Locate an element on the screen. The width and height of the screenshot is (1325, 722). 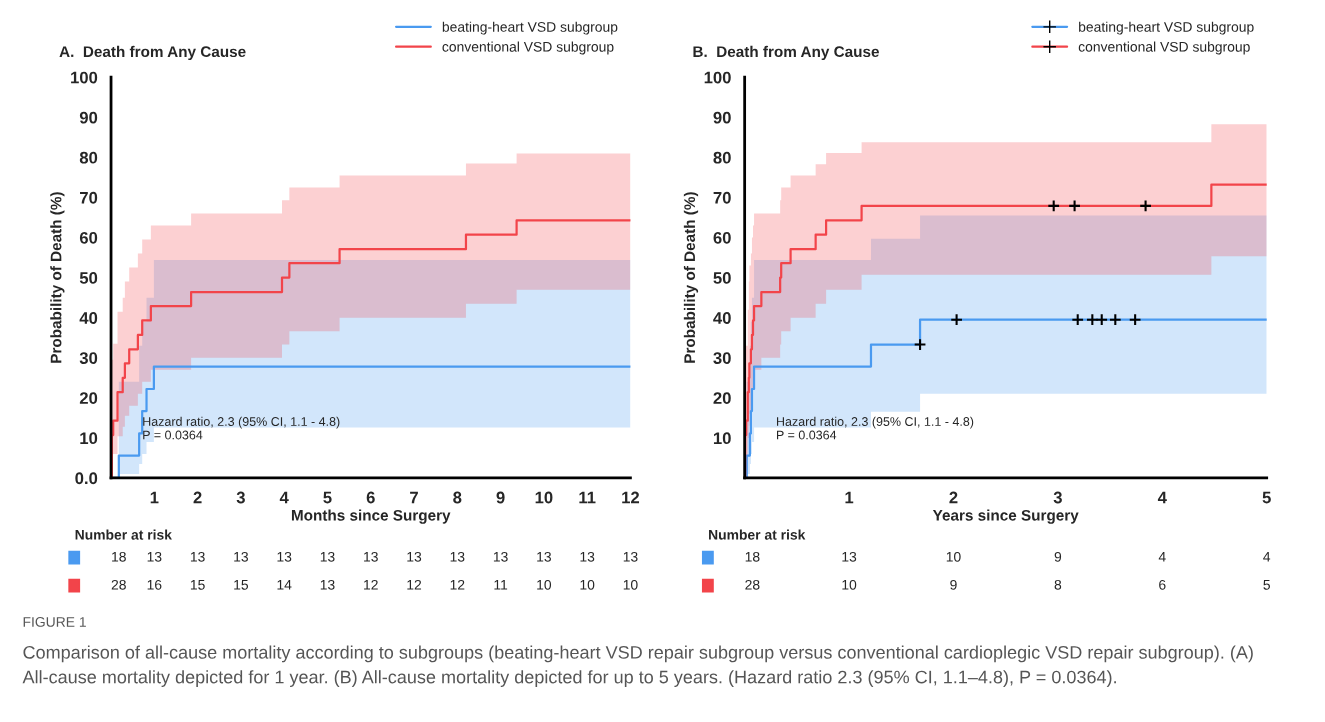
text: Comparison of all-cause mortality according to subgroups (beating-heart VSD repair subgroup versus conventional cardioplegic VSD repair subgroup). (A) All-cause mortality depicted for 1 year. (B) All-cause mortality depicted for up to 5 years. (Hazard ratio 2.3 (95% CI, 1.1–4.8), P = 0.0364). is located at coordinates (637, 666).